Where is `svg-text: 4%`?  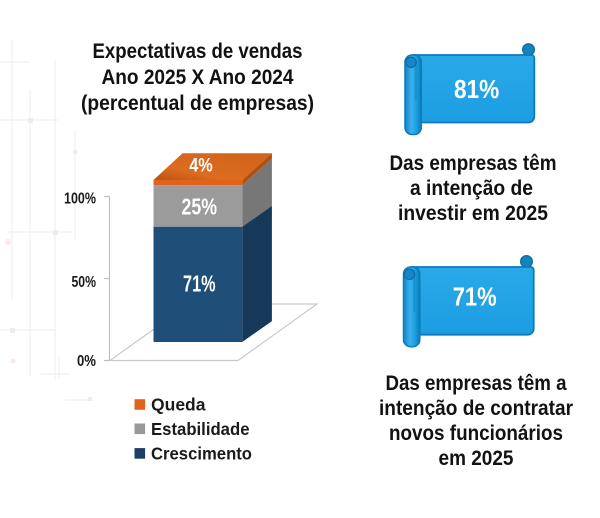
svg-text: 4% is located at coordinates (201, 166).